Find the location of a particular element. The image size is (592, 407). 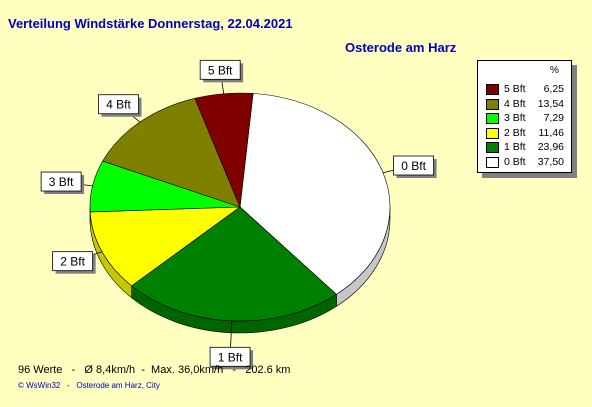

legend-value: 37,50 is located at coordinates (550, 161).